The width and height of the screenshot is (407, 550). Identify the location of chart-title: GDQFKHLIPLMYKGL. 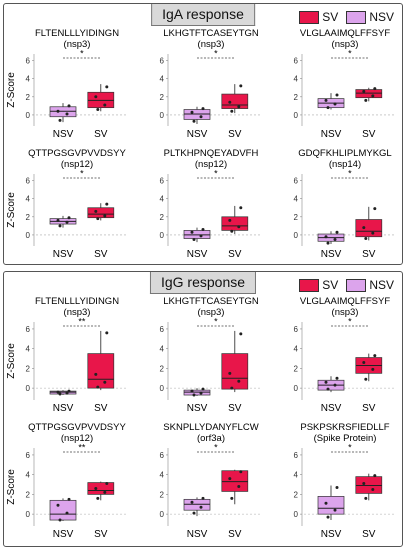
(344, 153).